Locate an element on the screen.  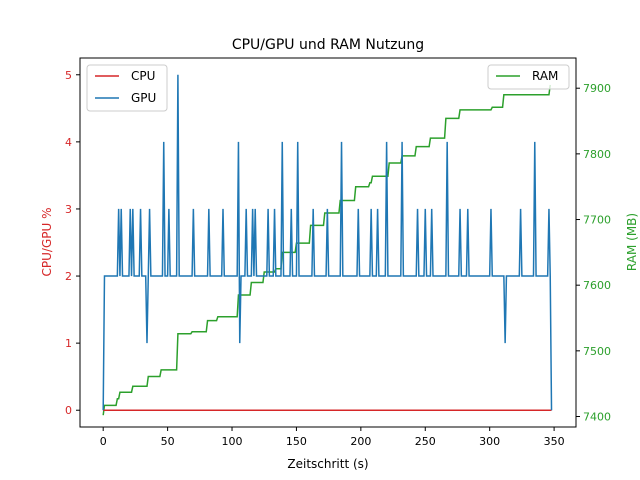
left-y-tick-label: 4 is located at coordinates (68, 142).